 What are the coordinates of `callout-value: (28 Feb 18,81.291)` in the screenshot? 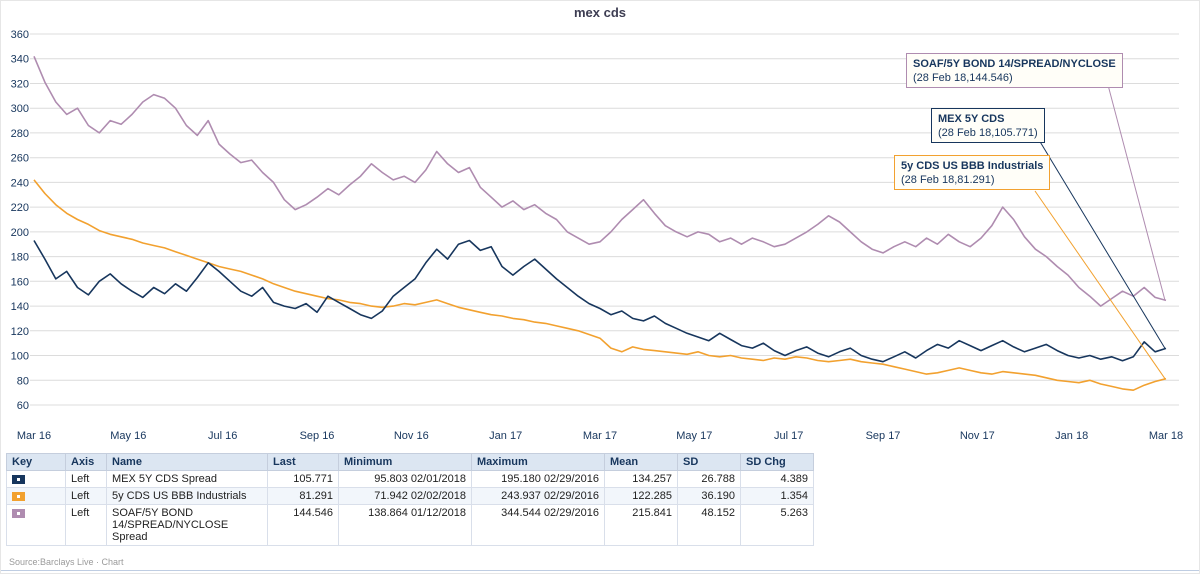 It's located at (948, 180).